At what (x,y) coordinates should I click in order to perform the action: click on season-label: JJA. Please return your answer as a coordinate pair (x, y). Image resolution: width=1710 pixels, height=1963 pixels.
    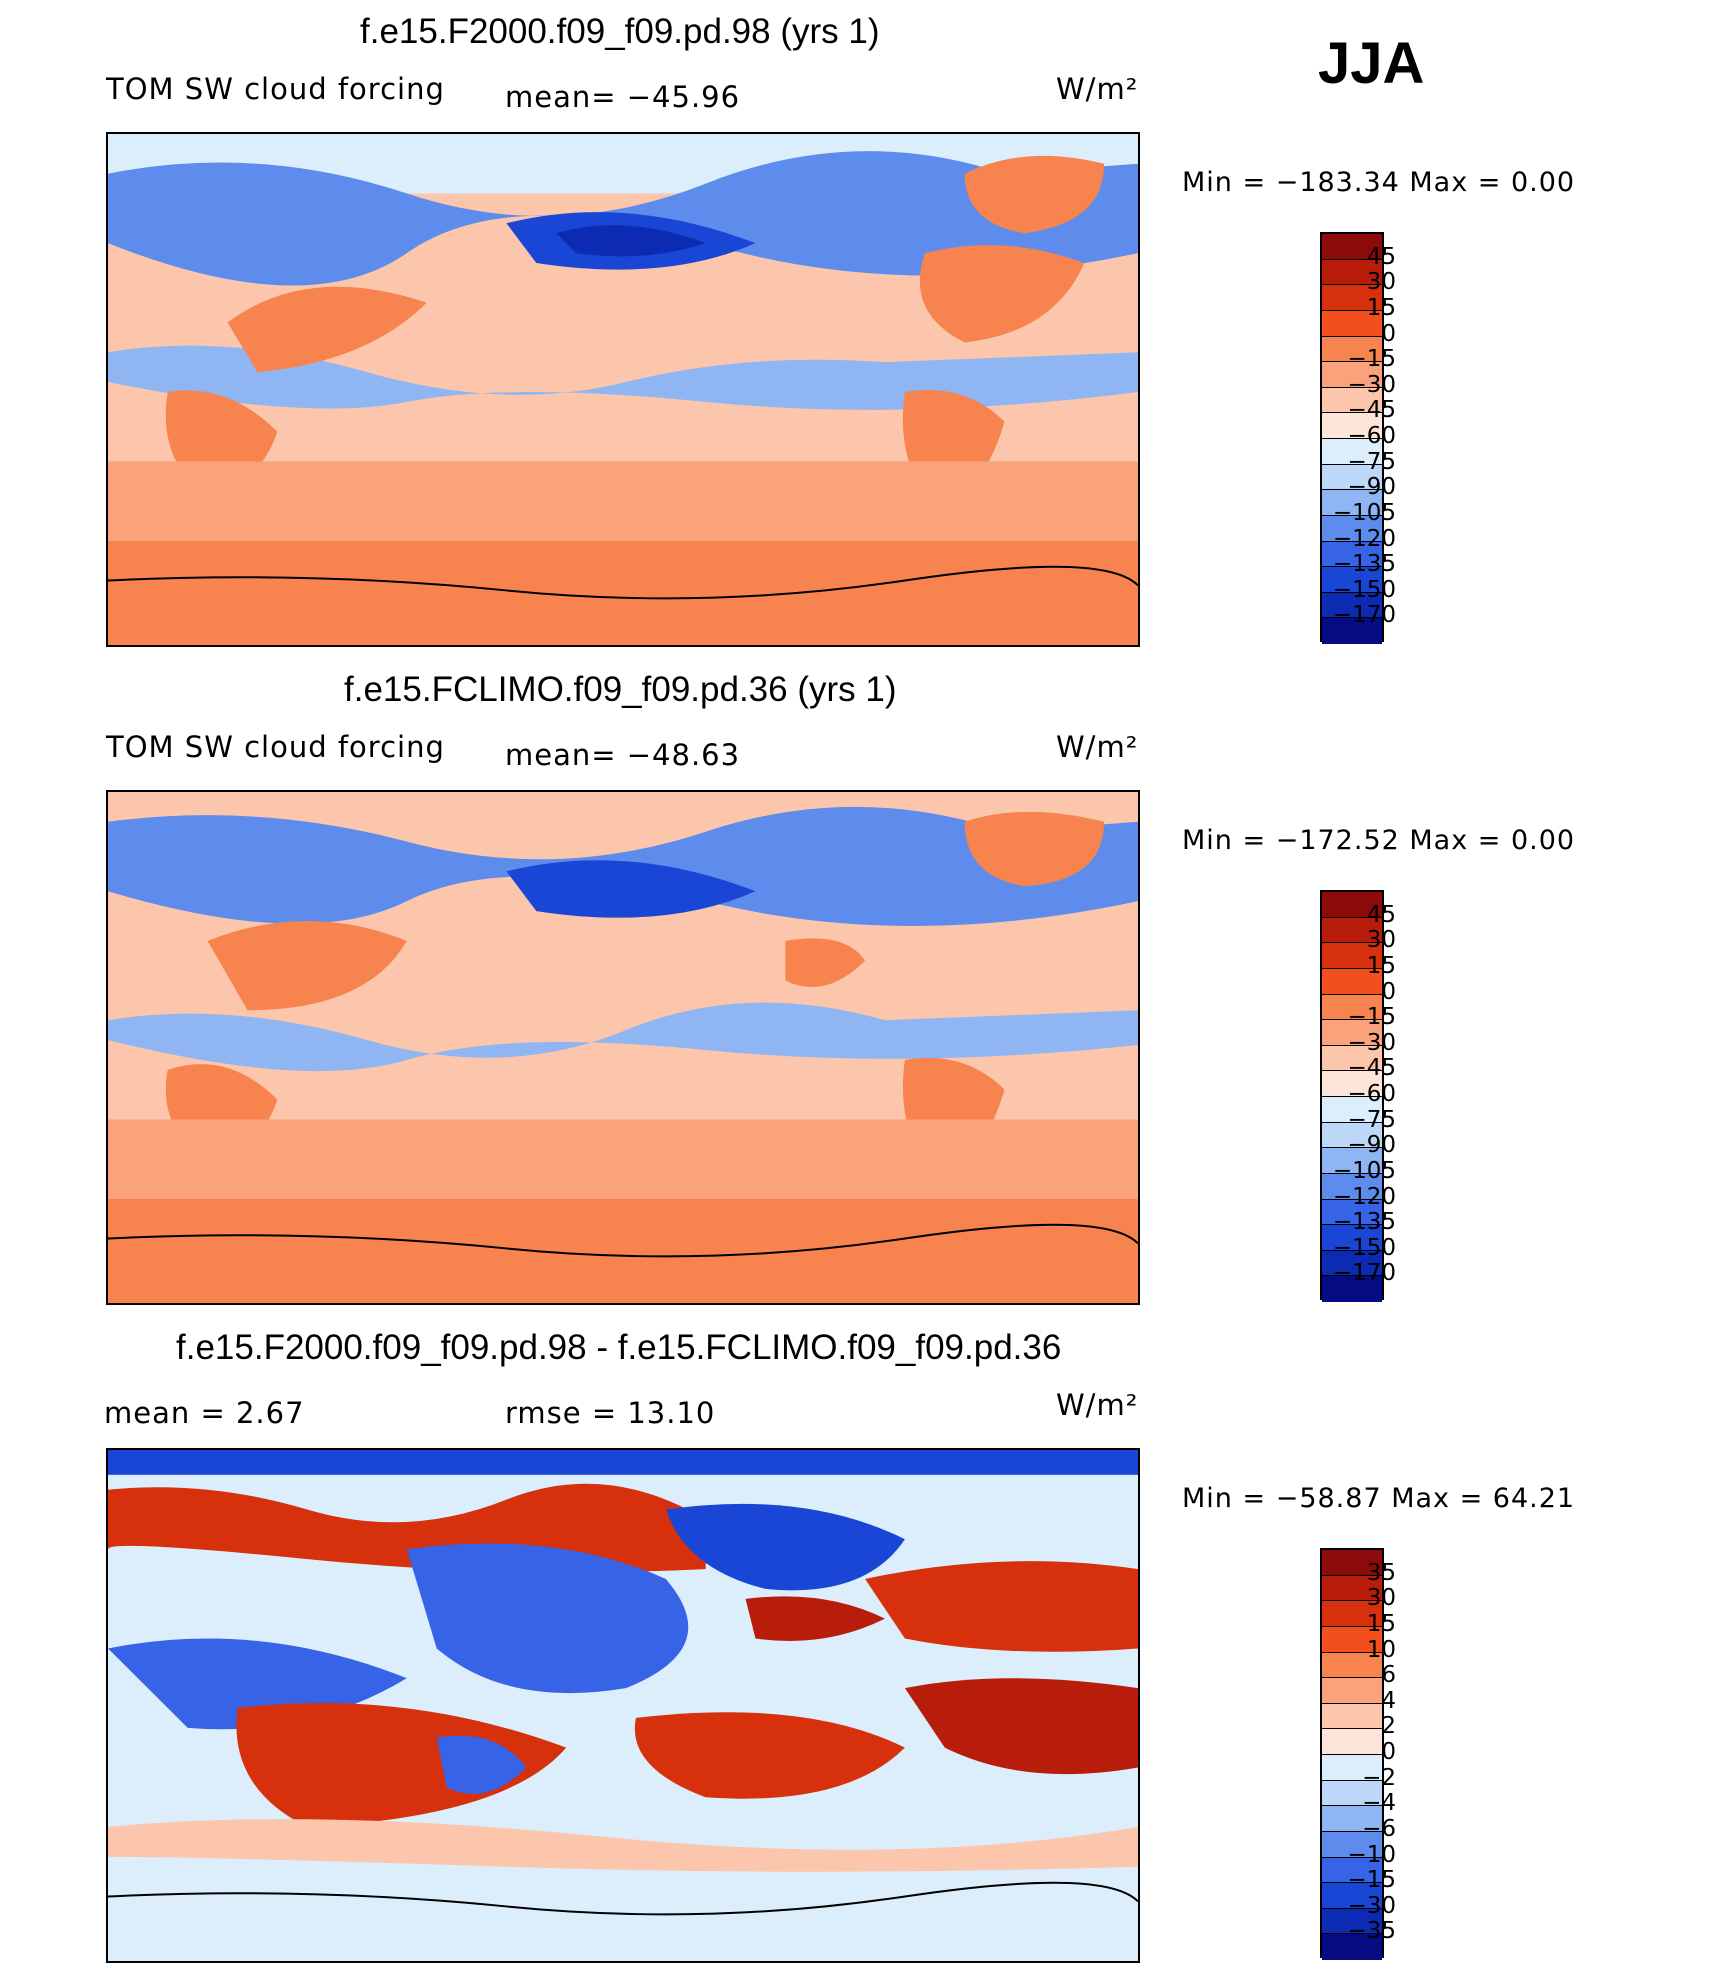
    Looking at the image, I should click on (1371, 63).